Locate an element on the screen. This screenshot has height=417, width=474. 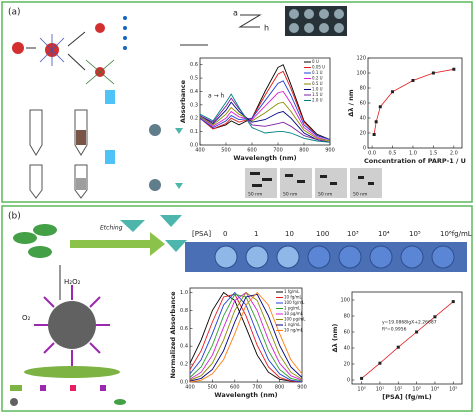
reagent-label: O₂ is located at coordinates (26, 318).